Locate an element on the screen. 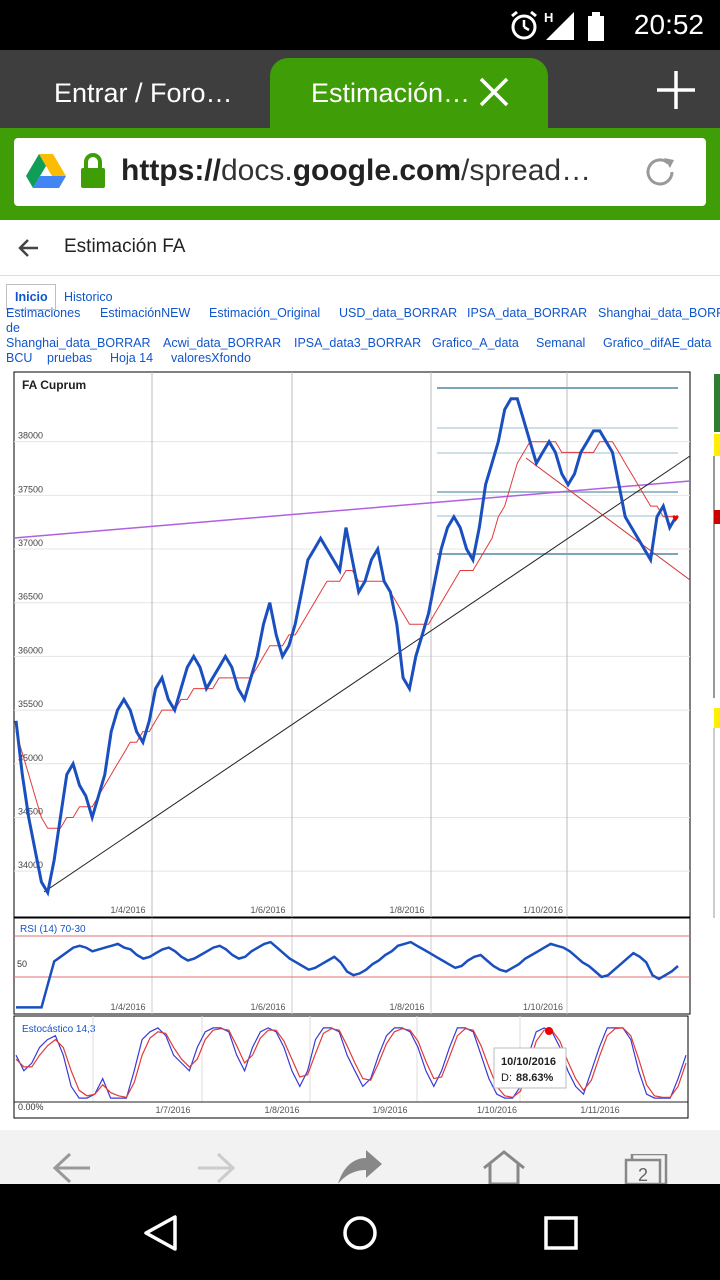  rsi-tick-50: 50 is located at coordinates (22, 964).